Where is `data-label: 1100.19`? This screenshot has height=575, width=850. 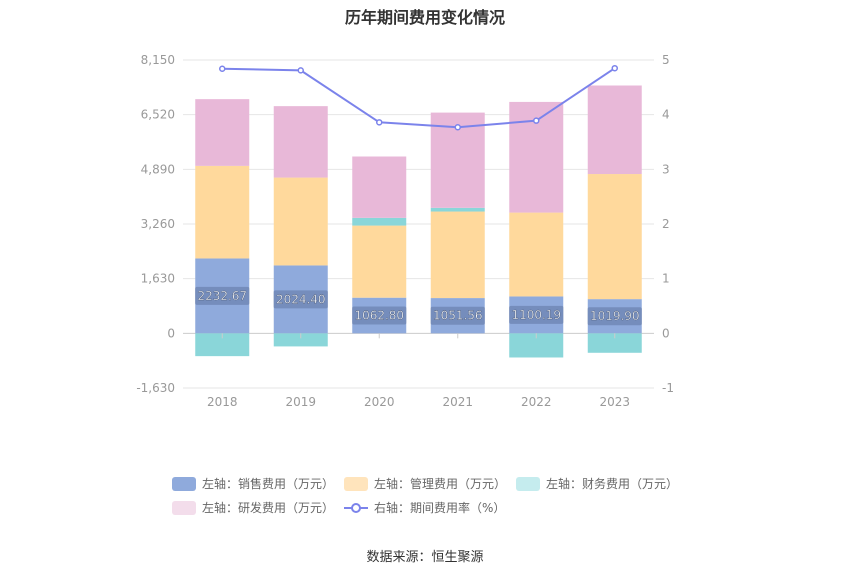 data-label: 1100.19 is located at coordinates (536, 315).